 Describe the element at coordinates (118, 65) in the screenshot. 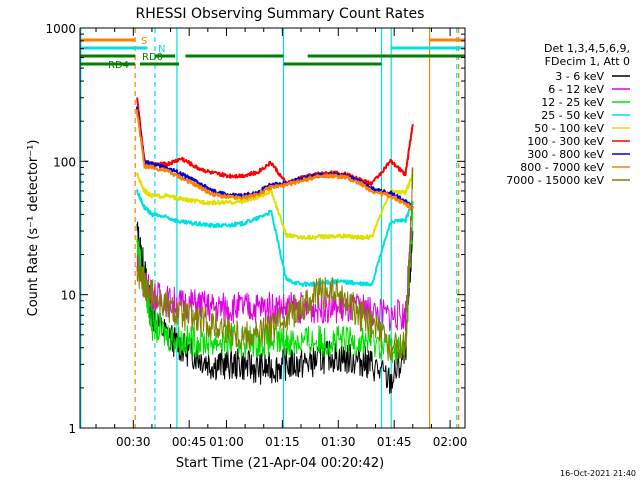

I see `flag-bar-label: RD4` at that location.